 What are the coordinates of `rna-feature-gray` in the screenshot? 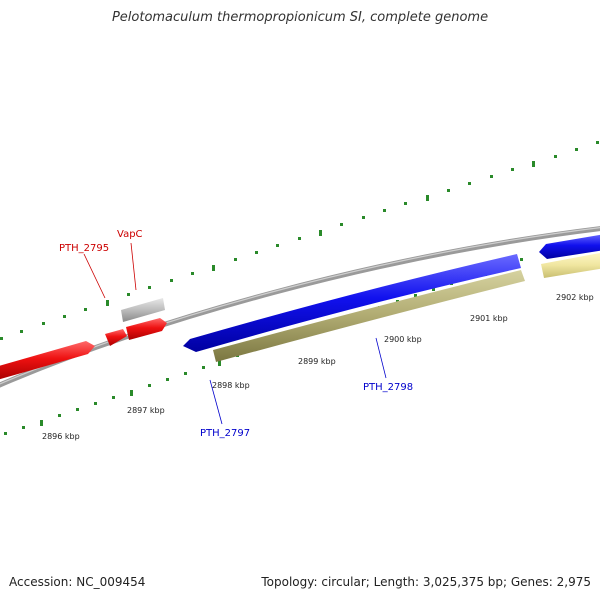 It's located at (143, 310).